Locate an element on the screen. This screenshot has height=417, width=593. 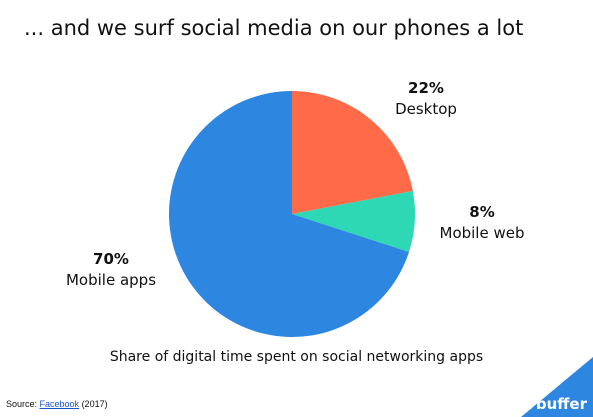
pie-slice-desktop is located at coordinates (352, 152).